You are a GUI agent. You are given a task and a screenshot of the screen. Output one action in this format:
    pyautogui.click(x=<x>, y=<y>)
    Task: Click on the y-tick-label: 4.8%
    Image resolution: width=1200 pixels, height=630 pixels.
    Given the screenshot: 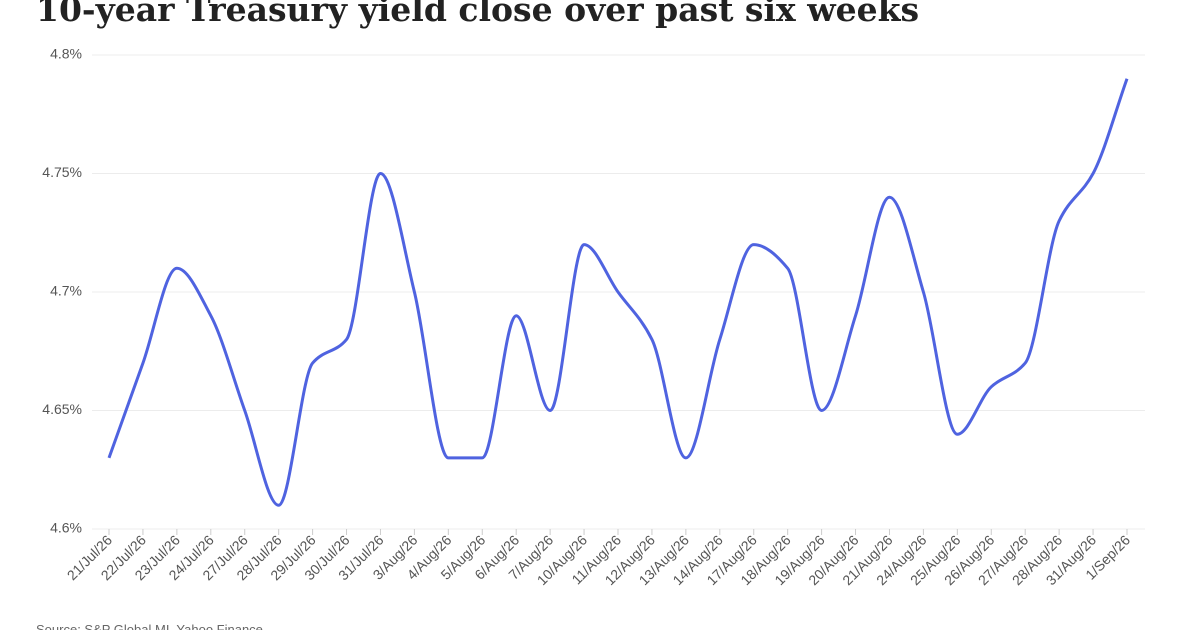 What is the action you would take?
    pyautogui.click(x=66, y=54)
    